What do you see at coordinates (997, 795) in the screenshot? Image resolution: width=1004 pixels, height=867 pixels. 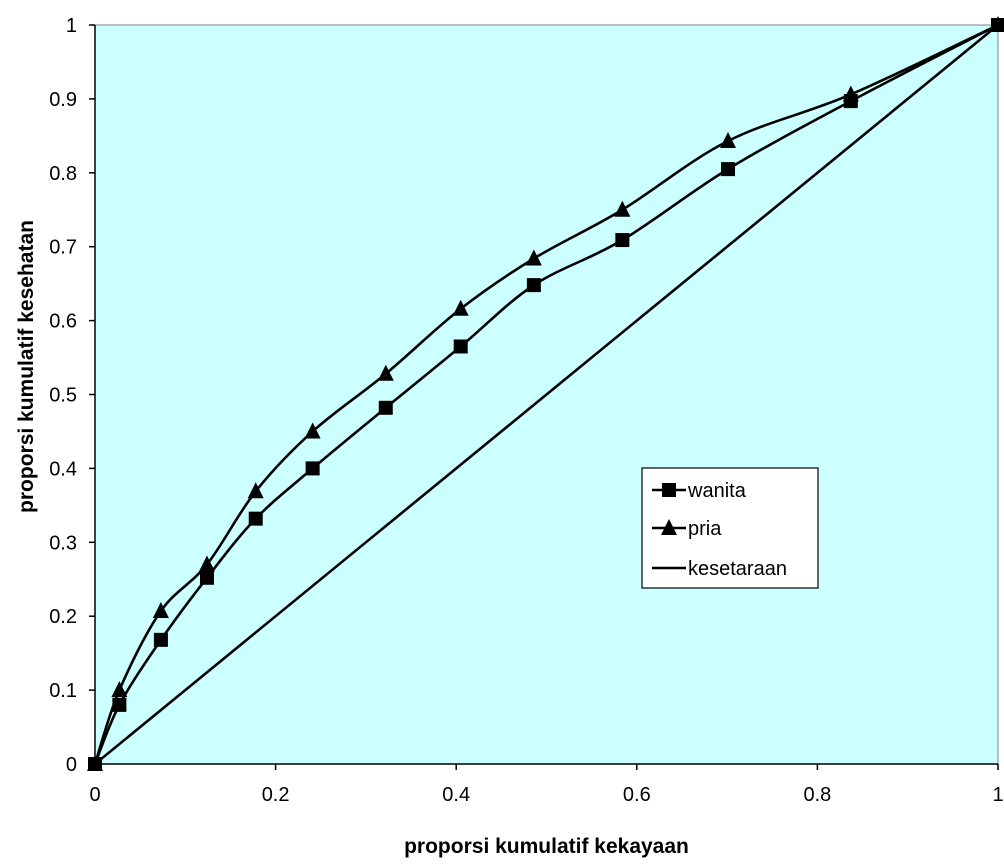 I see `x-tick-label: 1` at bounding box center [997, 795].